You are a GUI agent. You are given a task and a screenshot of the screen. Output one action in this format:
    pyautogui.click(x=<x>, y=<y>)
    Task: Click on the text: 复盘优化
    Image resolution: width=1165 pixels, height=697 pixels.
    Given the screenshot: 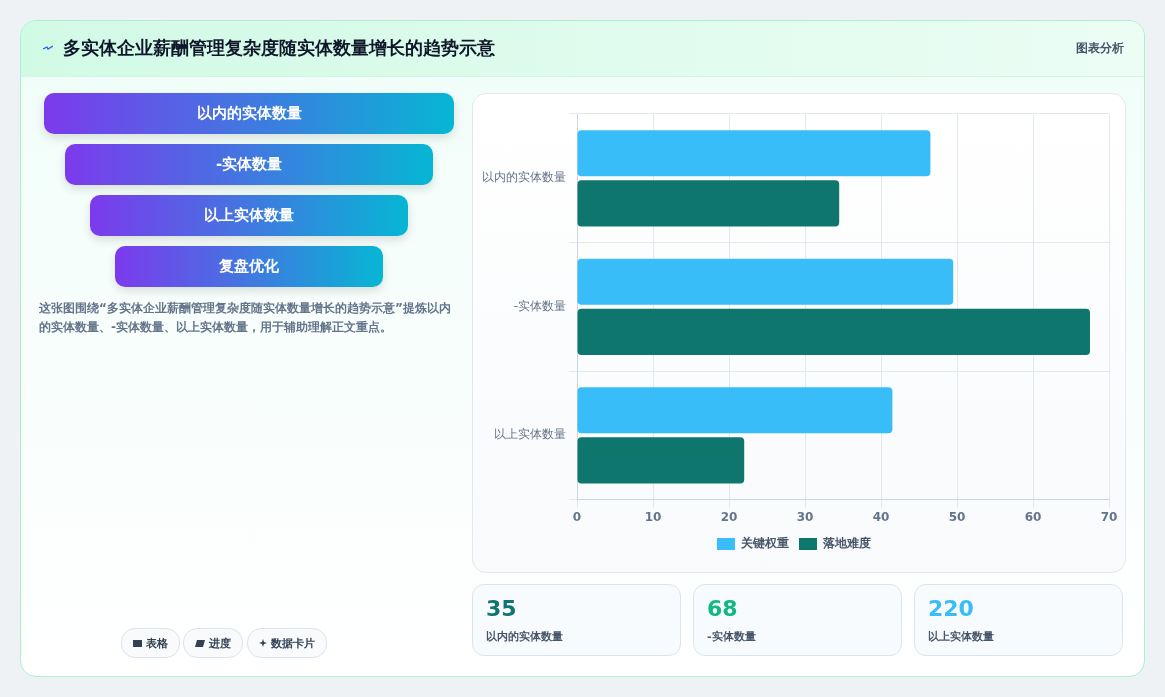 What is the action you would take?
    pyautogui.click(x=249, y=266)
    